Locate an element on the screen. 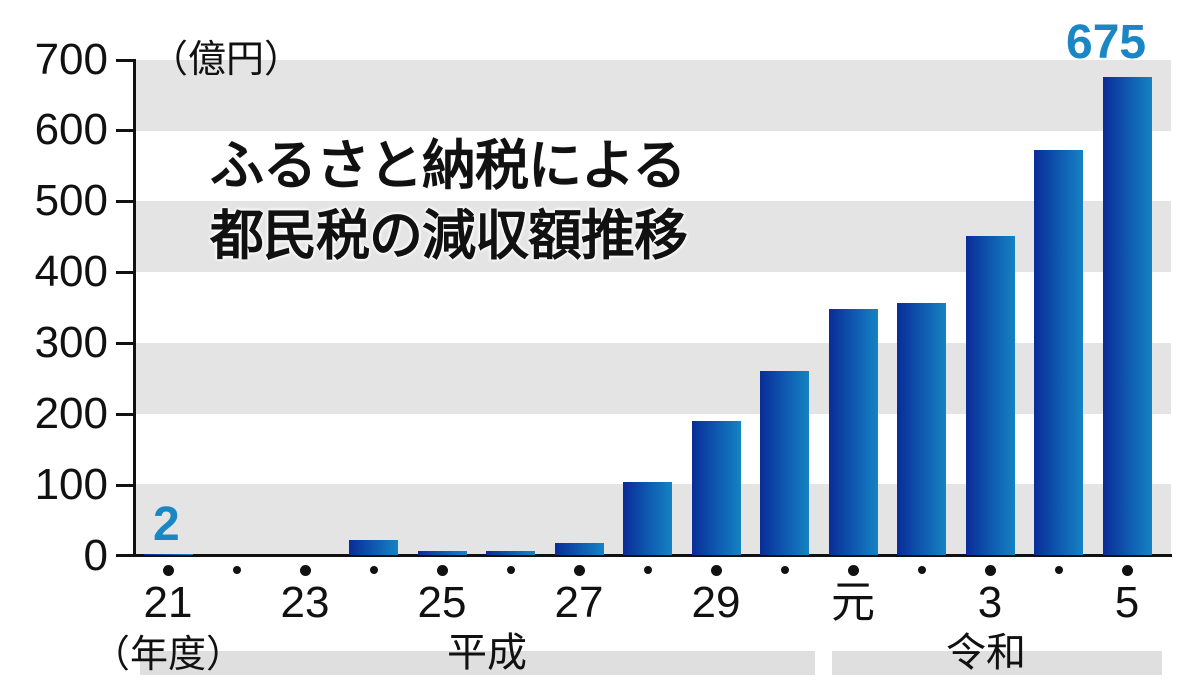  y-tick-label: 500 is located at coordinates (71, 200).